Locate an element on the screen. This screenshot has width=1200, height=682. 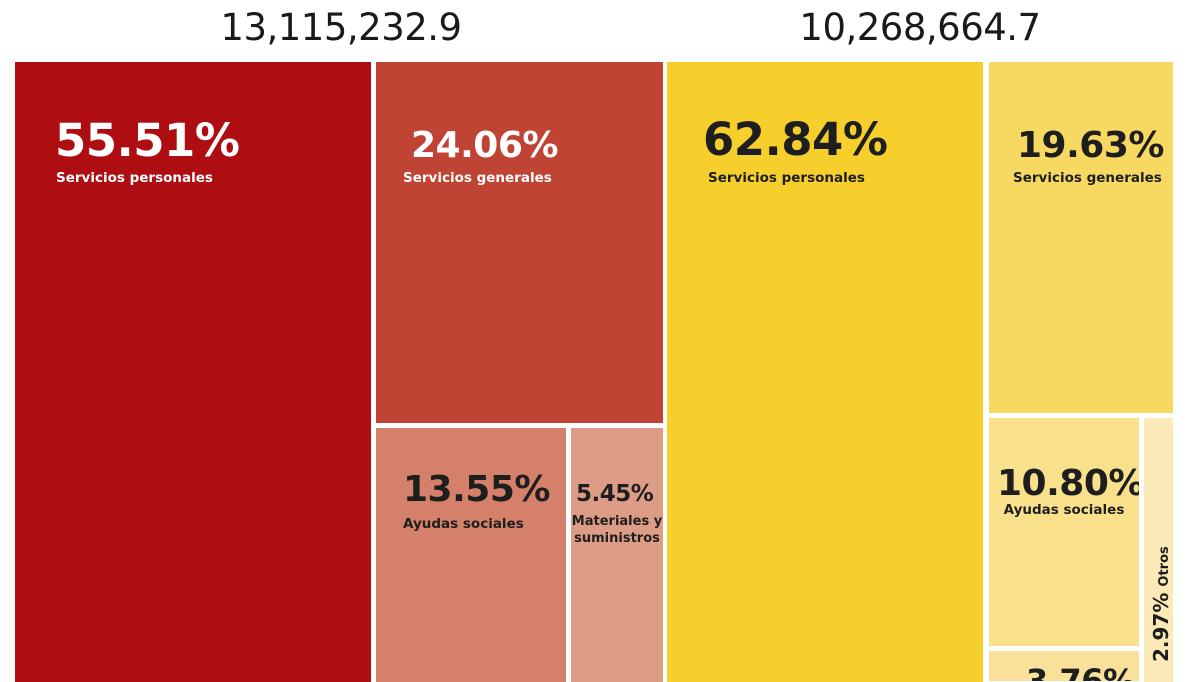
treemap-2-tile-4: 2.97% Otros is located at coordinates (1158, 550).